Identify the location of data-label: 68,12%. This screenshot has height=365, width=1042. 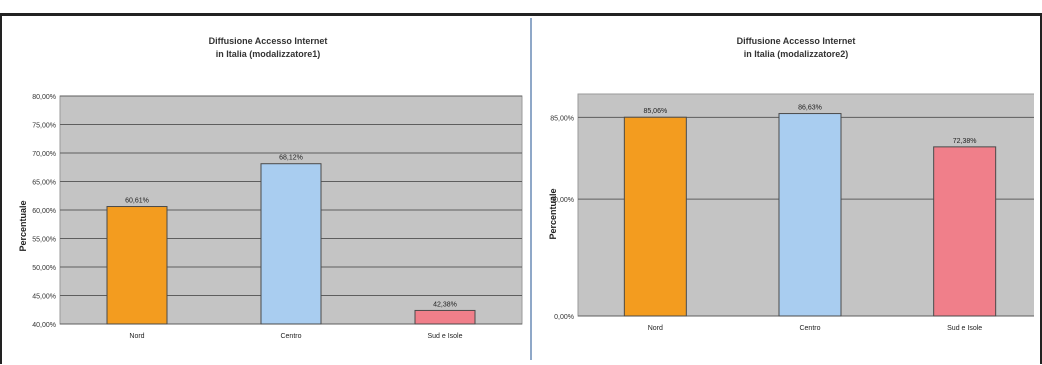
(291, 158).